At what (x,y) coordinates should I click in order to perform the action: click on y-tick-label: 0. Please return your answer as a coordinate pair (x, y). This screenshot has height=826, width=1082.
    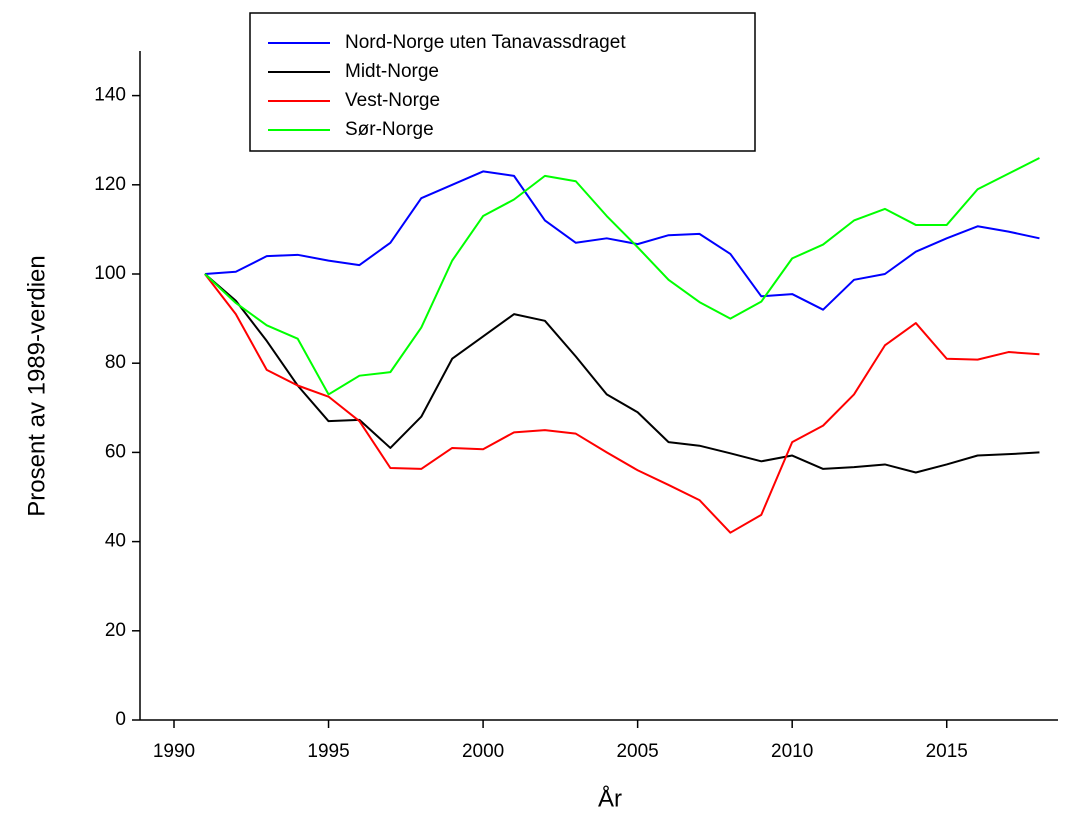
    Looking at the image, I should click on (120, 719).